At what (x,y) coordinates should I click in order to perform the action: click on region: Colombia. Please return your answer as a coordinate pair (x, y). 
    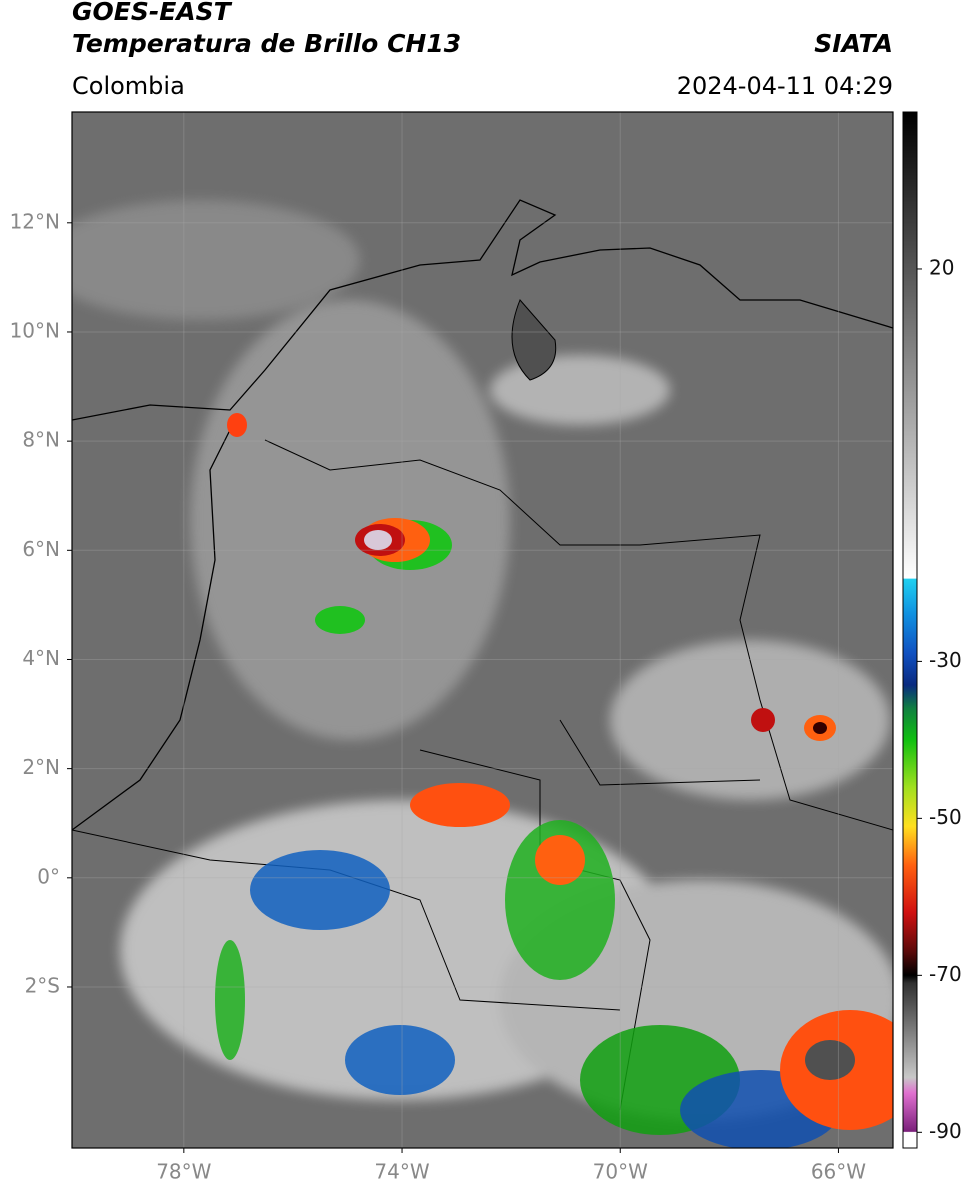
    Looking at the image, I should click on (128, 86).